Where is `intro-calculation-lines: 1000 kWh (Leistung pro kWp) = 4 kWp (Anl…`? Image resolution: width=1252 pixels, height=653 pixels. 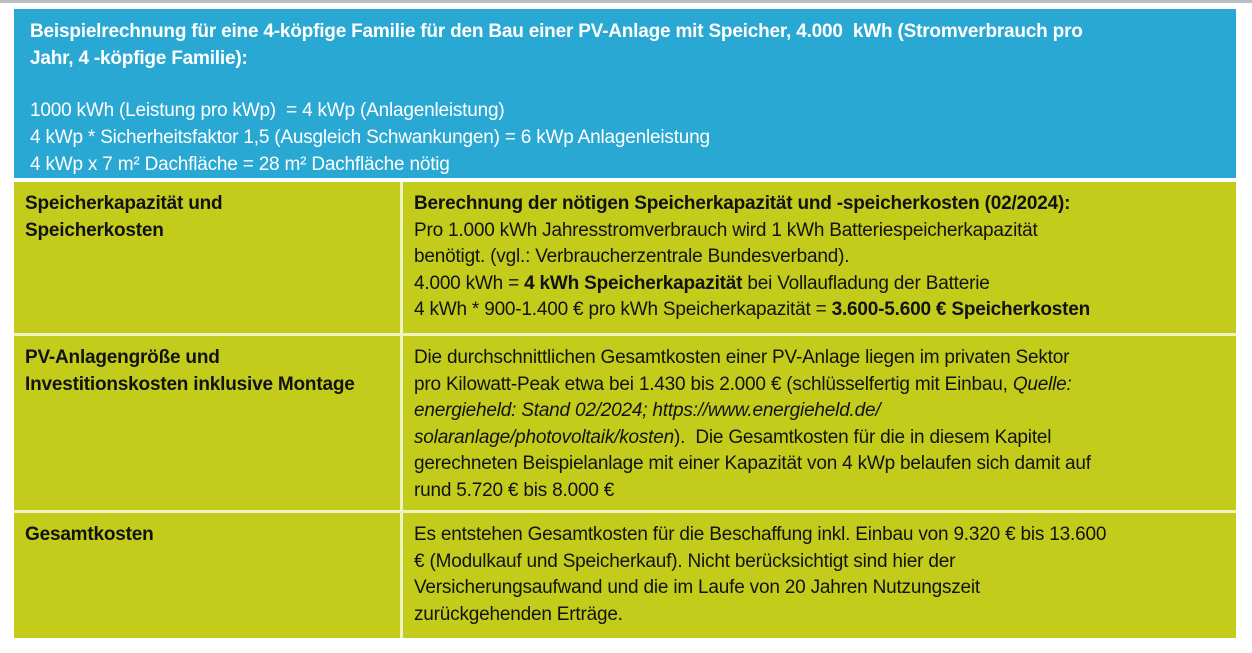 intro-calculation-lines: 1000 kWh (Leistung pro kWp) = 4 kWp (Anl… is located at coordinates (370, 137).